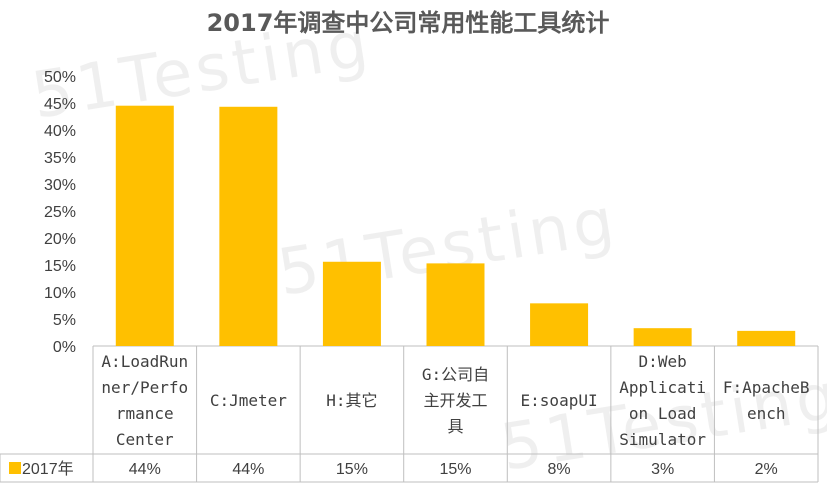 The width and height of the screenshot is (827, 492). I want to click on category-label: D:Web, so click(663, 361).